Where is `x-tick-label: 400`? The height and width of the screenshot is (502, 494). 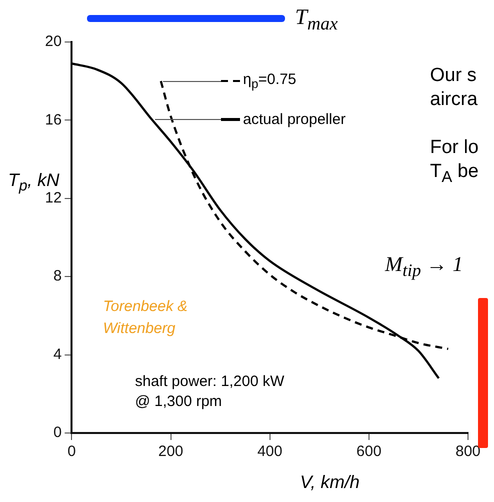
x-tick-label: 400 is located at coordinates (269, 451).